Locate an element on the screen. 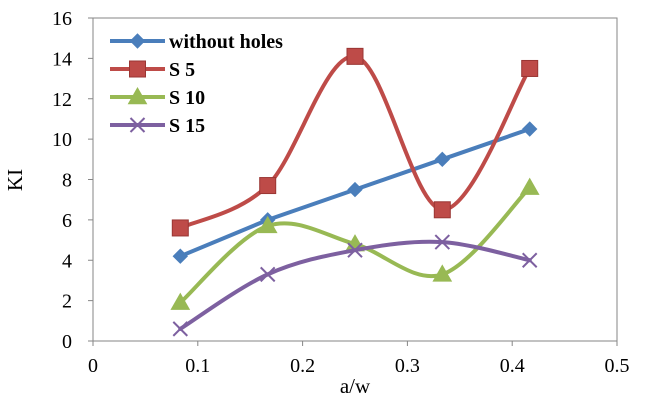 Image resolution: width=646 pixels, height=401 pixels. legend-item-s-15-marker is located at coordinates (137, 125).